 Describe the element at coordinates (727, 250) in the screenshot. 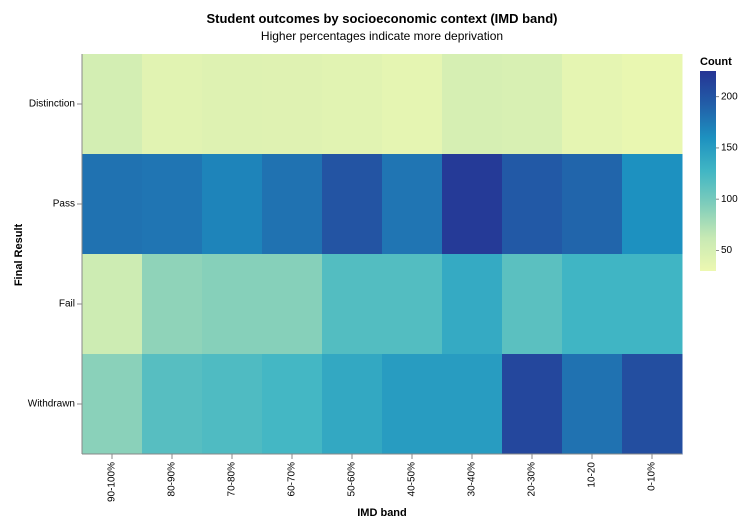

I see `legend-tick-label: 50` at that location.